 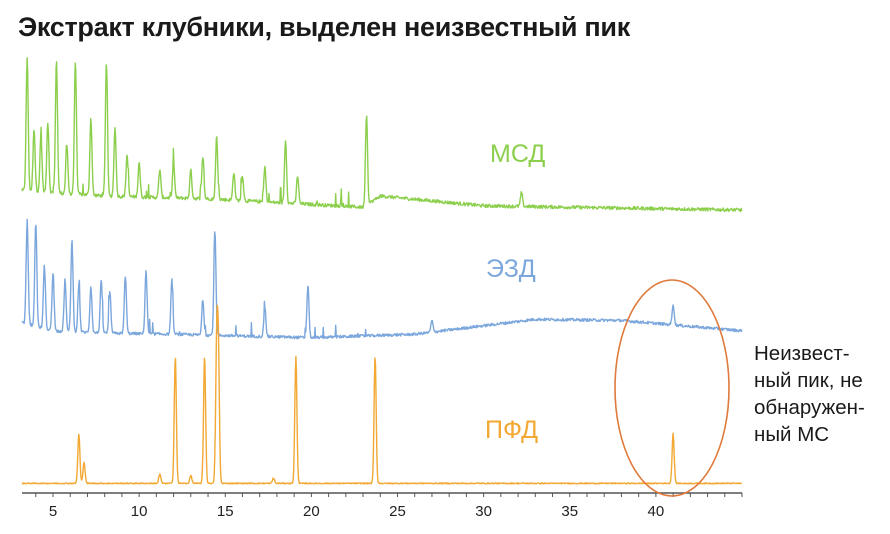 I want to click on x-tick-label: 15, so click(x=225, y=511).